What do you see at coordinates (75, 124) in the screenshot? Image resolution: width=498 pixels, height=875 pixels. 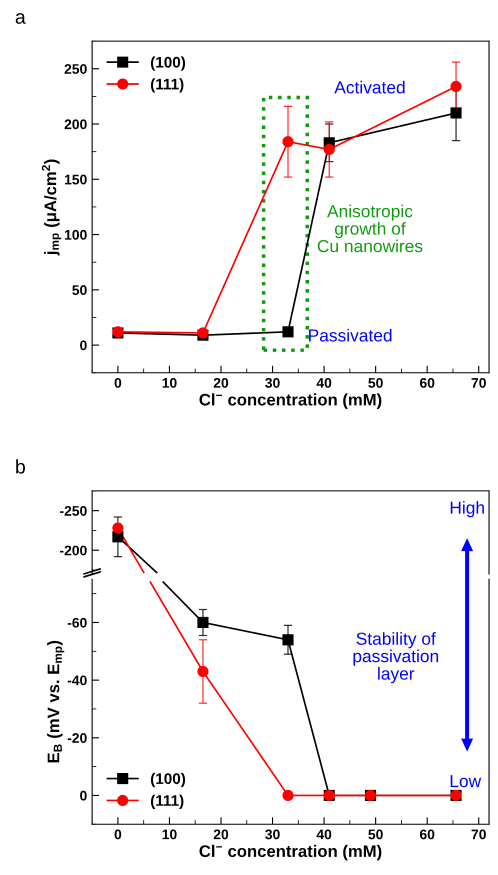 I see `y-tick-label: 200` at bounding box center [75, 124].